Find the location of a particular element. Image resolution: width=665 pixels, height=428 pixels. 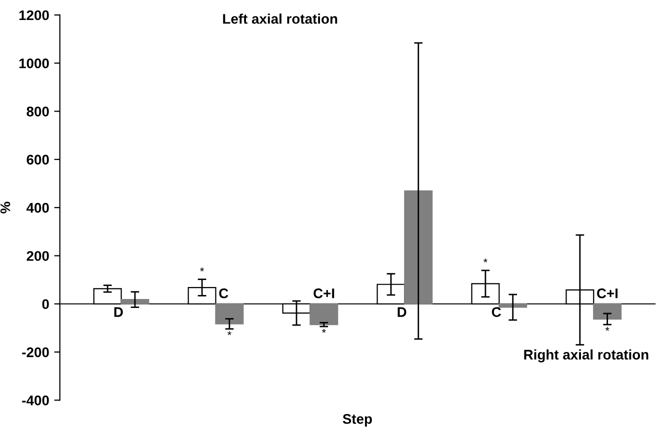

annotation: Right axial rotation is located at coordinates (586, 355).